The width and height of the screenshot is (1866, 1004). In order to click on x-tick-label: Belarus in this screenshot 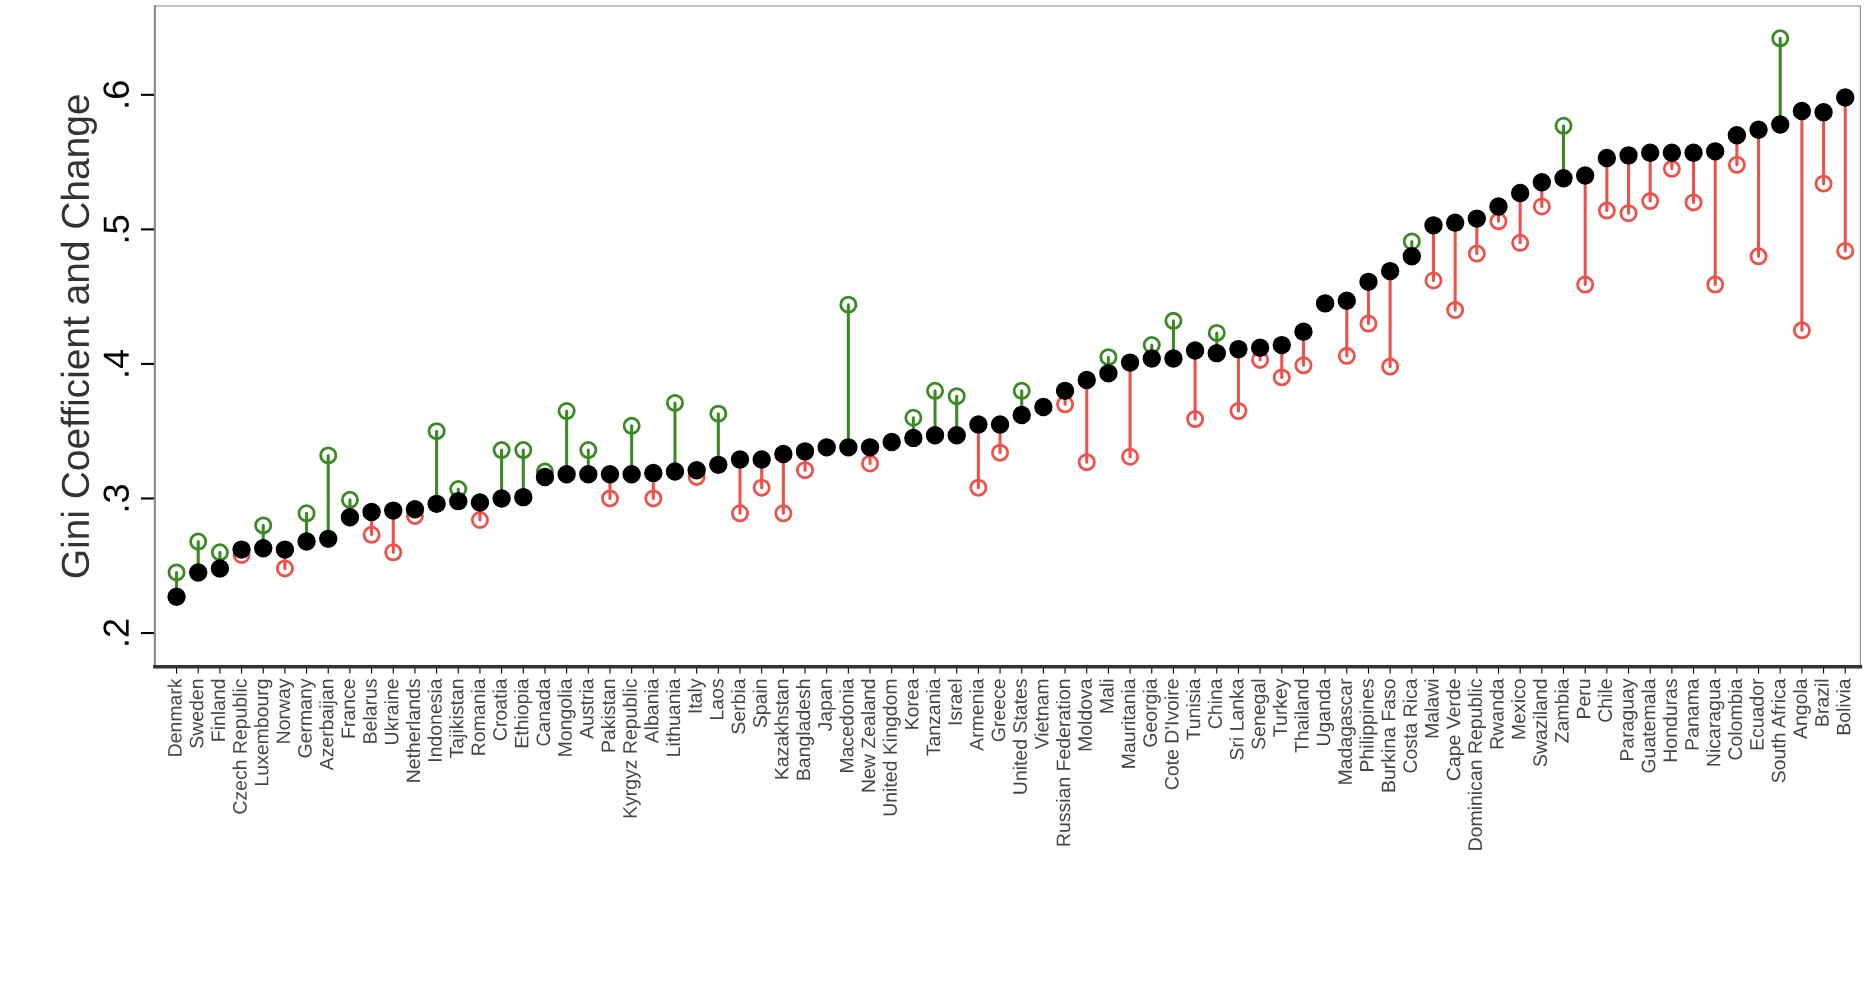, I will do `click(369, 711)`.